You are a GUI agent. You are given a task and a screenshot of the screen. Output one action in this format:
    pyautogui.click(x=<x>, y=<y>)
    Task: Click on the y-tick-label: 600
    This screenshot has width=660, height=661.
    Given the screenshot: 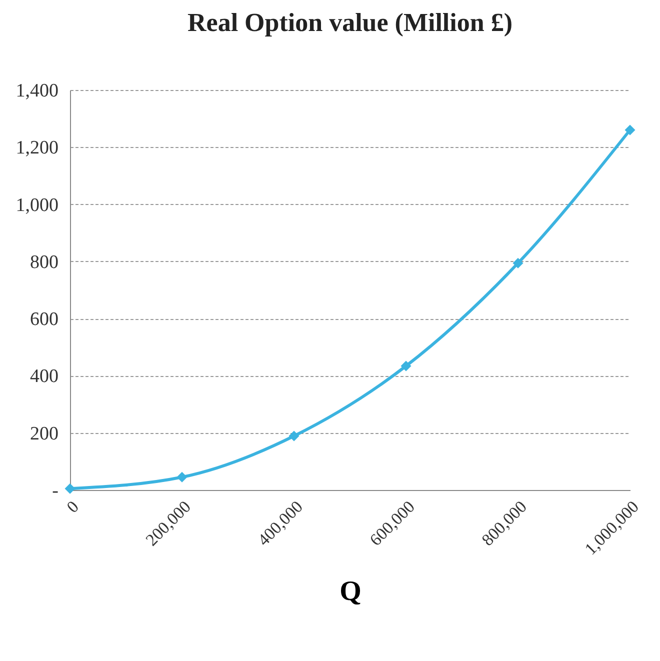 What is the action you would take?
    pyautogui.click(x=44, y=319)
    